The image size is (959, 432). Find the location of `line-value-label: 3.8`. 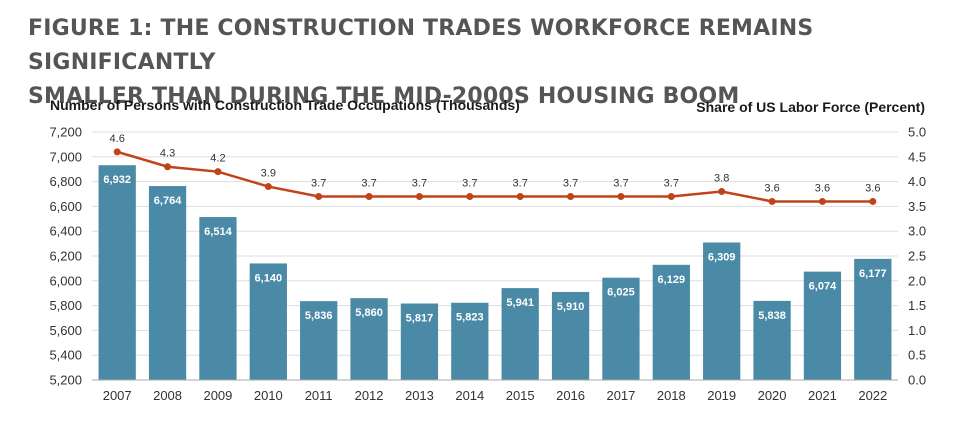

line-value-label: 3.8 is located at coordinates (721, 179).